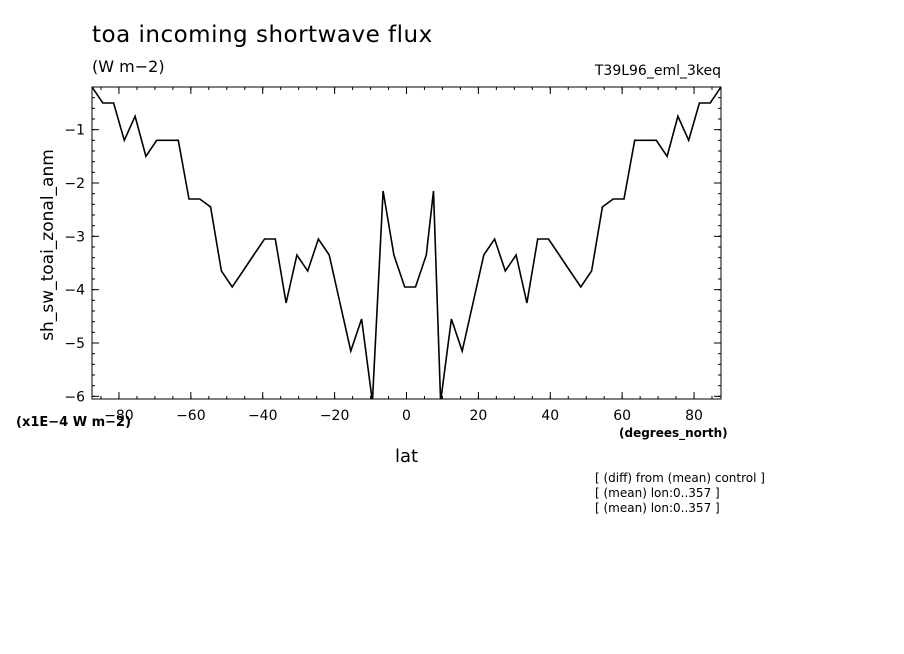  What do you see at coordinates (119, 416) in the screenshot?
I see `x-tick-label: −80` at bounding box center [119, 416].